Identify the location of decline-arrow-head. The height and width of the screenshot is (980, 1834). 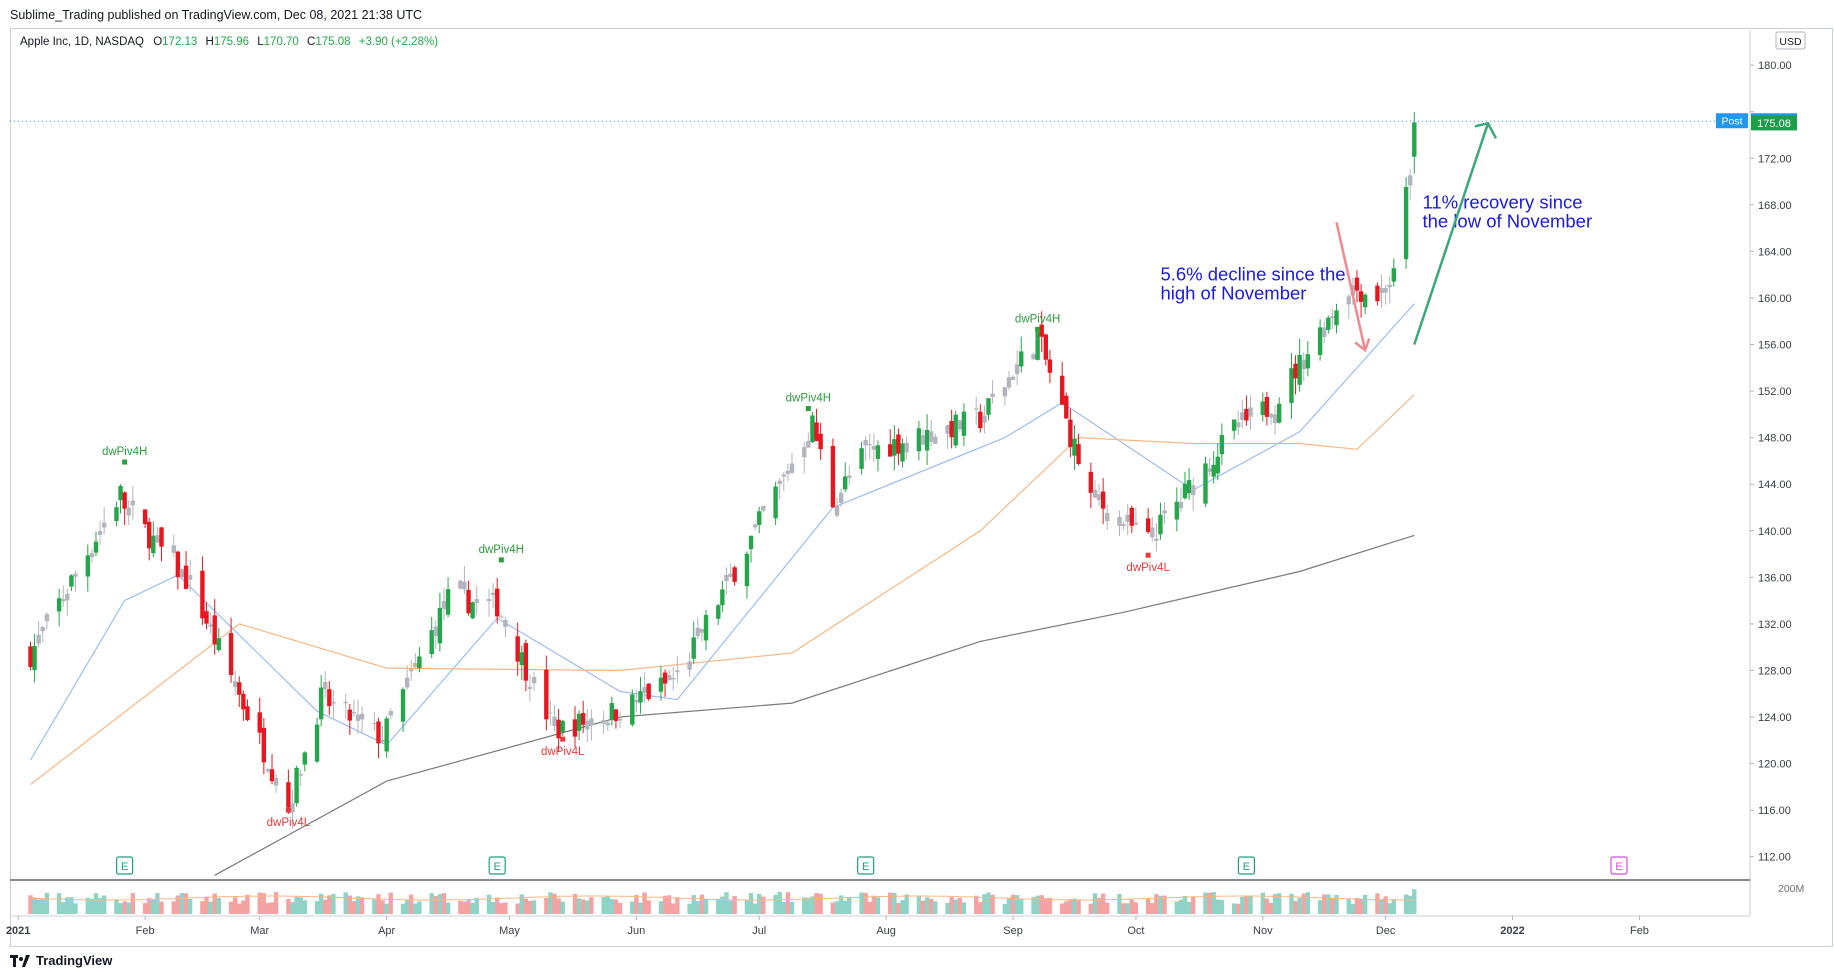
(1362, 345).